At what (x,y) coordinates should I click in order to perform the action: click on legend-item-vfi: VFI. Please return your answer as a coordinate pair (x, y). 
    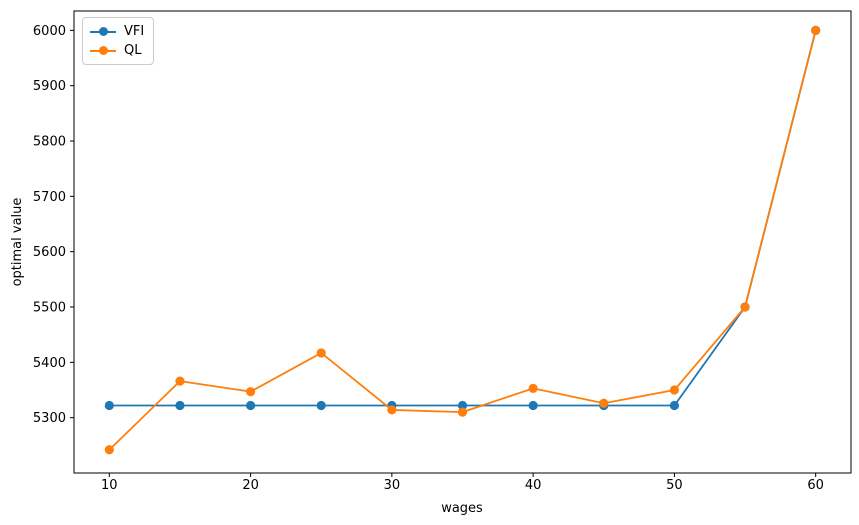
    Looking at the image, I should click on (117, 31).